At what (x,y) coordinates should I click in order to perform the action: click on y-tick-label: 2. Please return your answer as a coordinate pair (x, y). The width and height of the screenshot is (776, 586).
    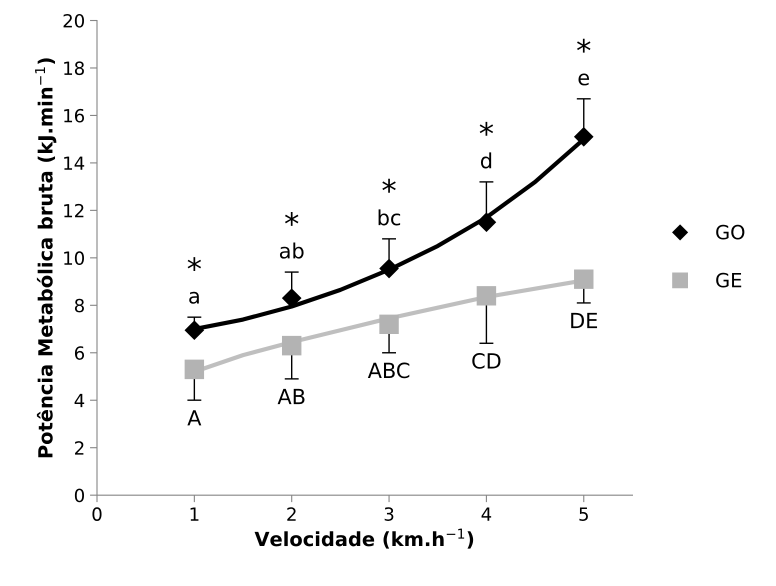
    Looking at the image, I should click on (79, 448).